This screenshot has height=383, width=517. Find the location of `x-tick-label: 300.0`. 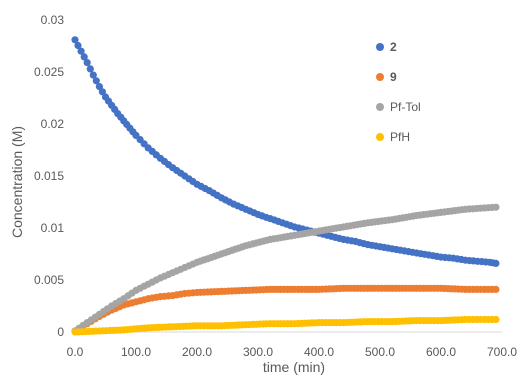

x-tick-label: 300.0 is located at coordinates (258, 352).